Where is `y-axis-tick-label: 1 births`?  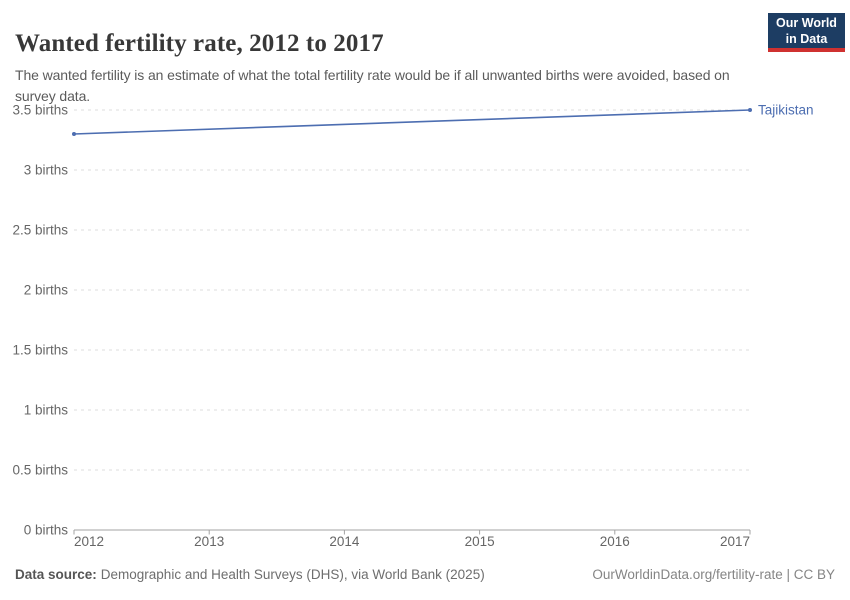 y-axis-tick-label: 1 births is located at coordinates (46, 410).